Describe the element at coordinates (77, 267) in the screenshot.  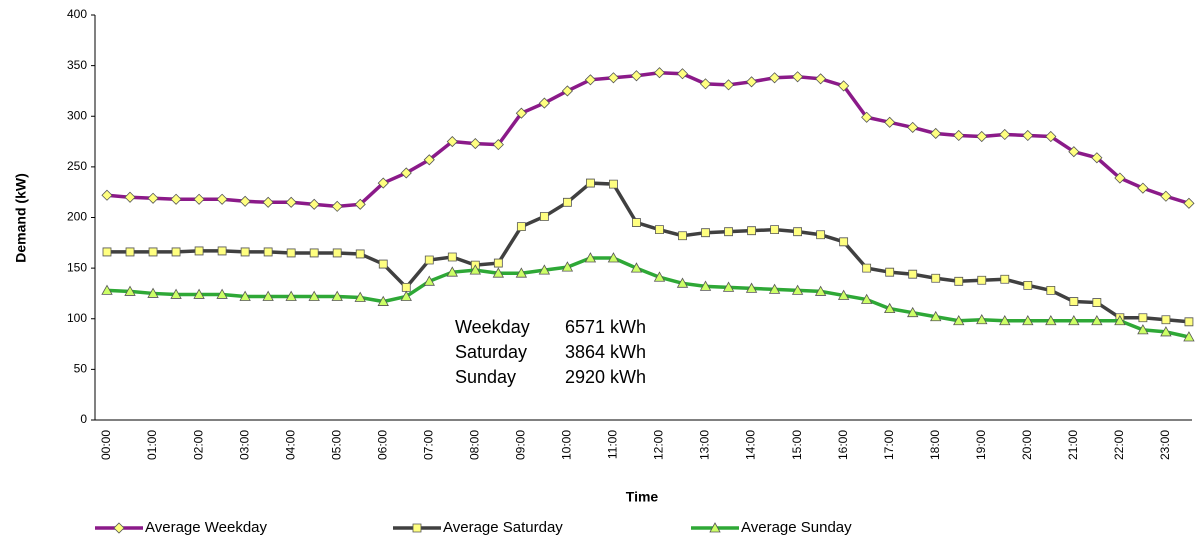
I see `y-tick-label: 150` at that location.